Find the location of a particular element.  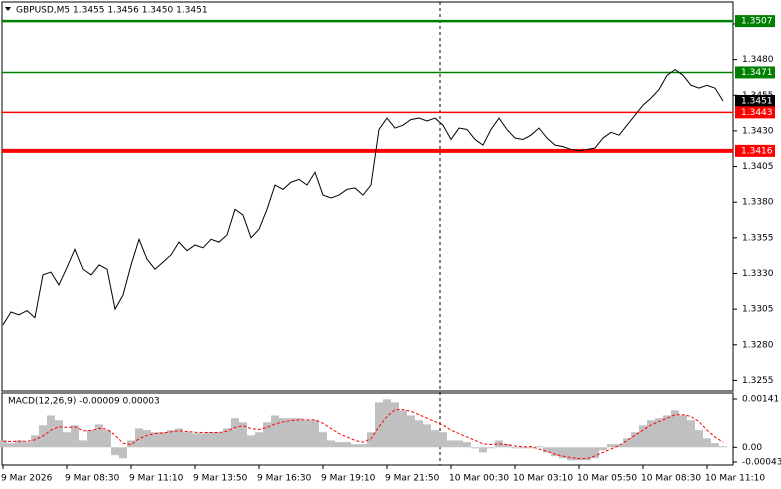

last-price-box is located at coordinates (755, 100).